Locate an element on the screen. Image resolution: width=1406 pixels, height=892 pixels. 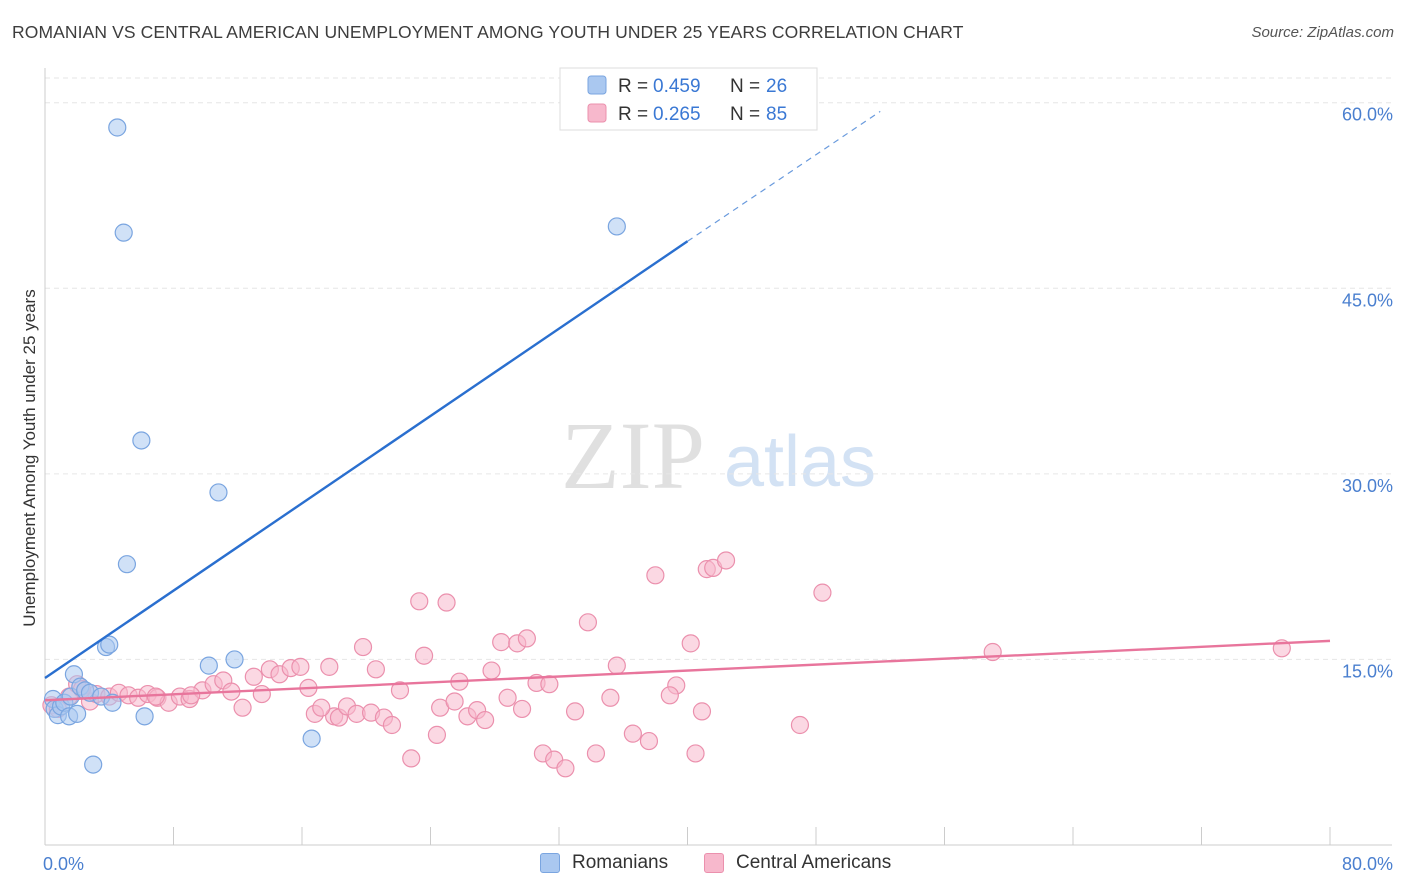
y-tick-label: 45.0% is located at coordinates (1367, 300).